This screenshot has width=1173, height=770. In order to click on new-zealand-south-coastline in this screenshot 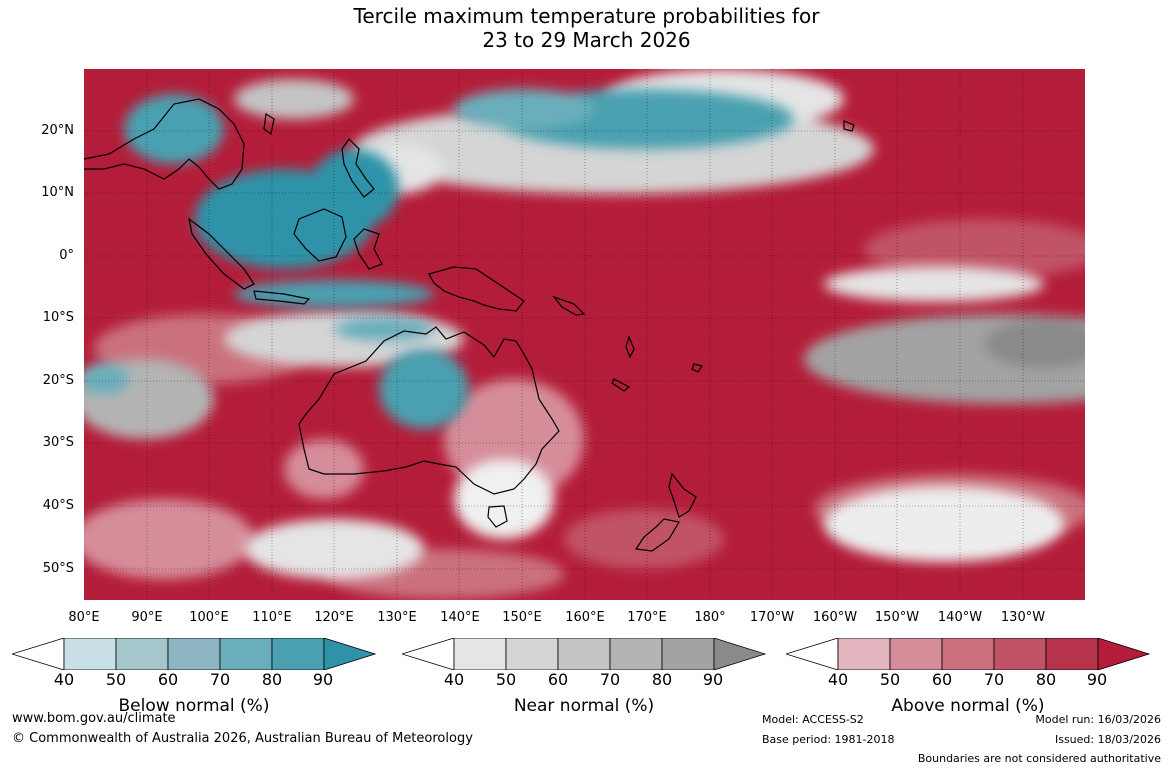, I will do `click(657, 535)`.